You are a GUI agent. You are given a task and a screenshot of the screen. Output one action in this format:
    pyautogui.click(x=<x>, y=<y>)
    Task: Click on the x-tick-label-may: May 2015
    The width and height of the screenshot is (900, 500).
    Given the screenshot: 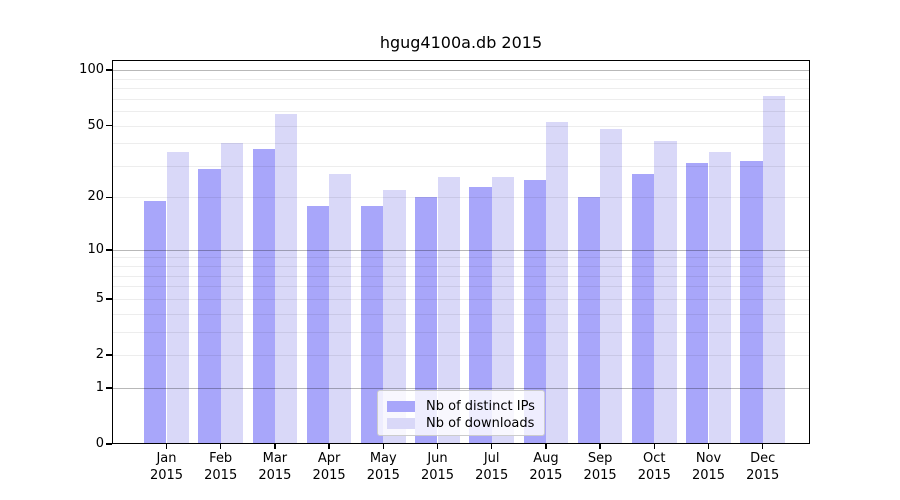 What is the action you would take?
    pyautogui.click(x=383, y=467)
    